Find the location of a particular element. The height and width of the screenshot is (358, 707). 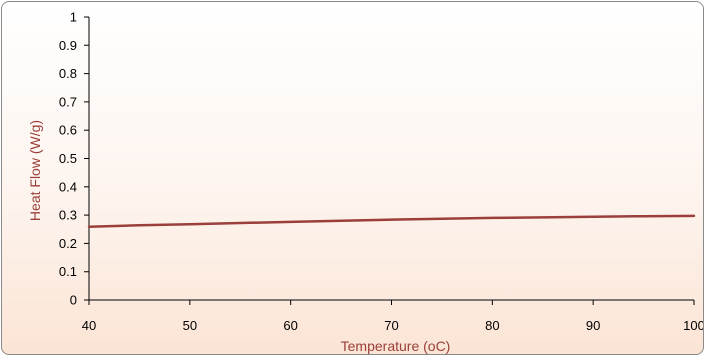

x-tick-label: 50 is located at coordinates (190, 325).